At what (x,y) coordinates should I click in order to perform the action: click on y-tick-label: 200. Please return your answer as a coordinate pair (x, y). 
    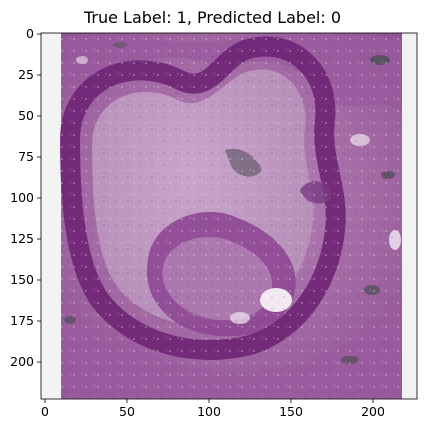
    Looking at the image, I should click on (22, 361).